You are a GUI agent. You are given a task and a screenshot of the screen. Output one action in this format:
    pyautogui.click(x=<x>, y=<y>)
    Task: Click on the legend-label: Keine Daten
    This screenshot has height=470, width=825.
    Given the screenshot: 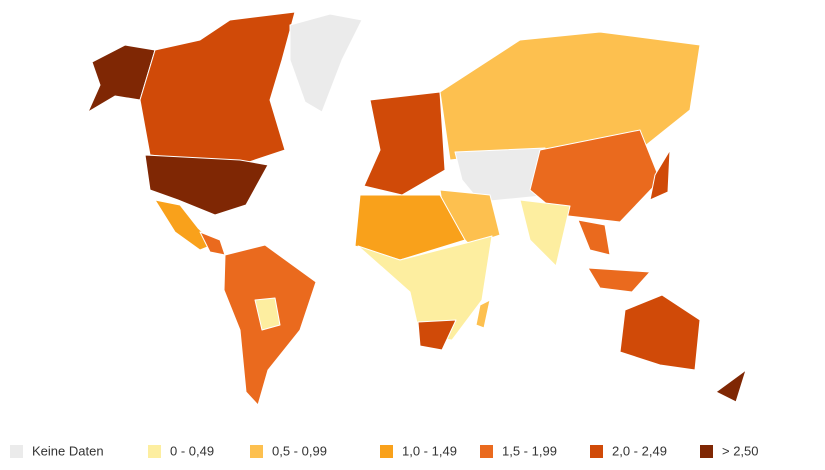 What is the action you would take?
    pyautogui.click(x=68, y=450)
    